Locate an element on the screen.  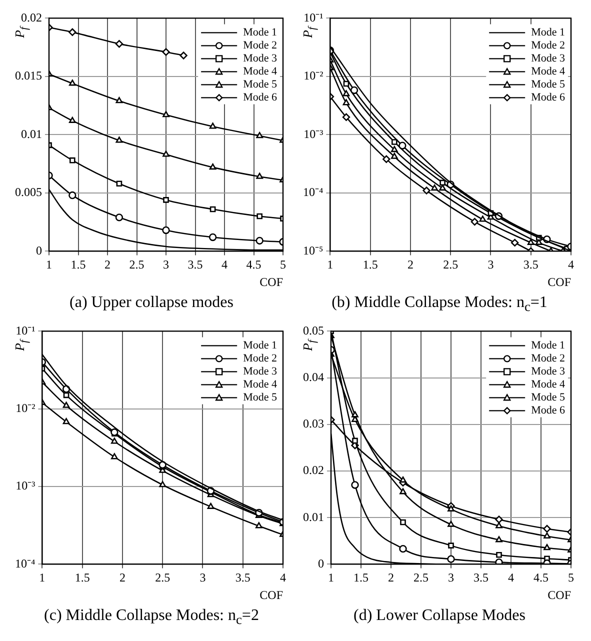
text: (d) Lower Collapse Modes is located at coordinates (439, 616).